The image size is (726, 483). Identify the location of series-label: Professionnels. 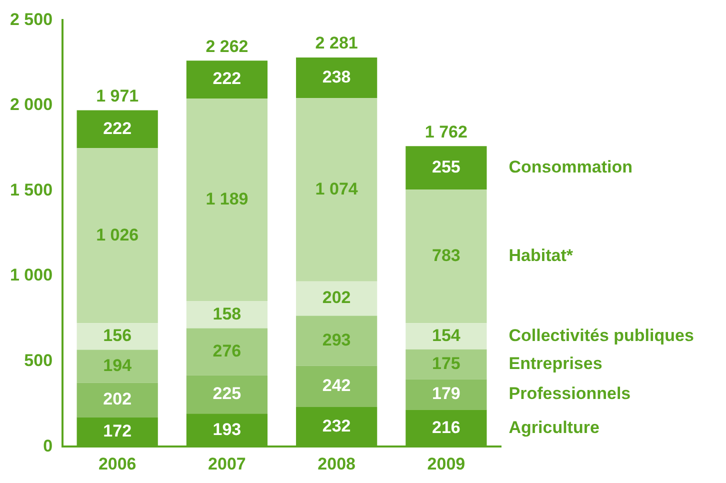
(569, 394).